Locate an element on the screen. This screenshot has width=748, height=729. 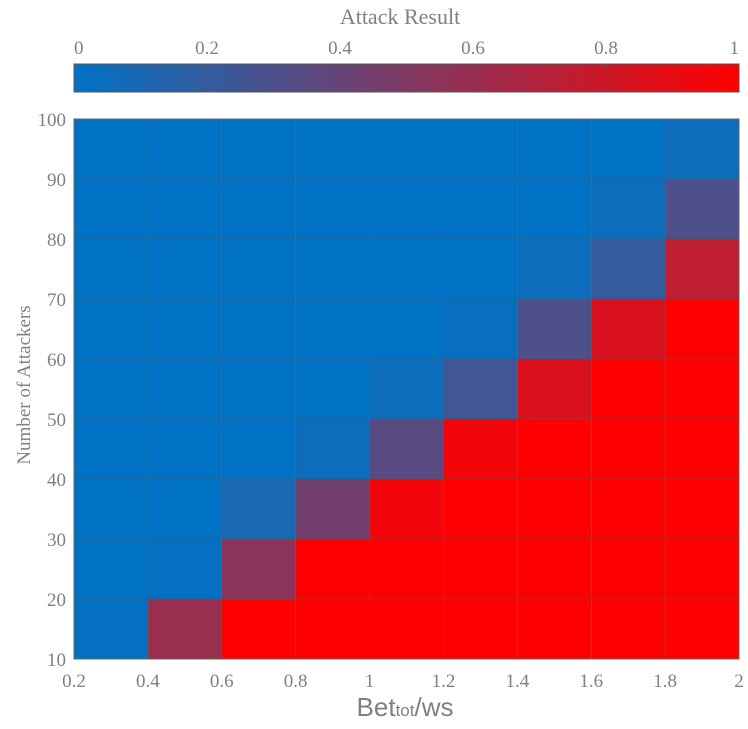
y-tick-label: 100 is located at coordinates (52, 120).